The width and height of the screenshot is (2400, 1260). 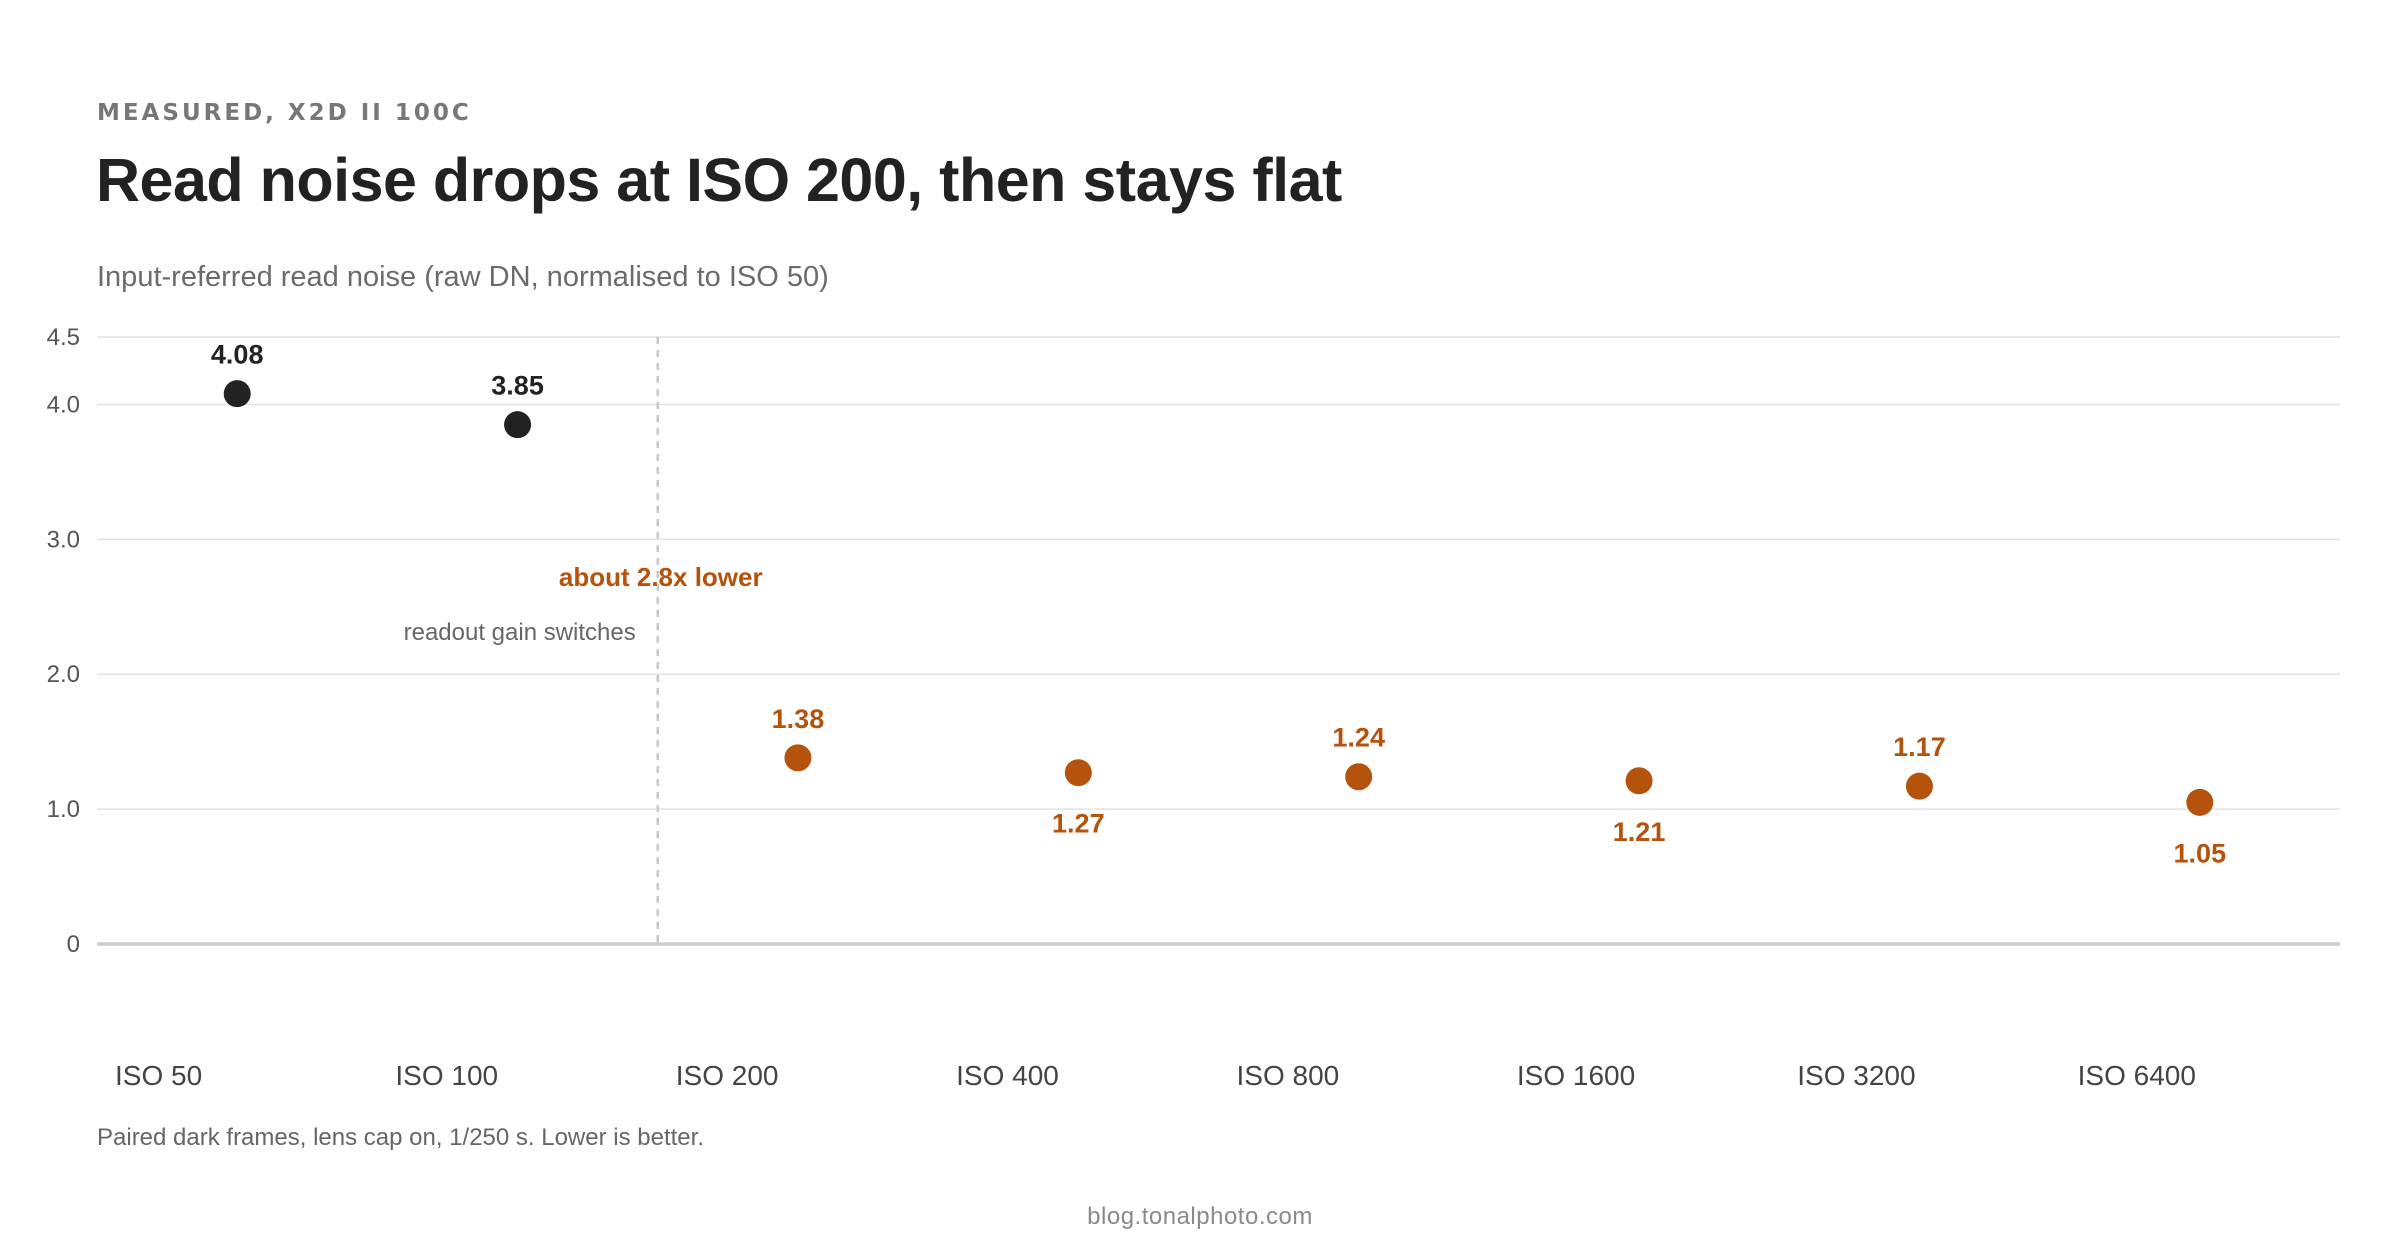 What do you see at coordinates (63, 404) in the screenshot?
I see `y-tick-label: 4.0` at bounding box center [63, 404].